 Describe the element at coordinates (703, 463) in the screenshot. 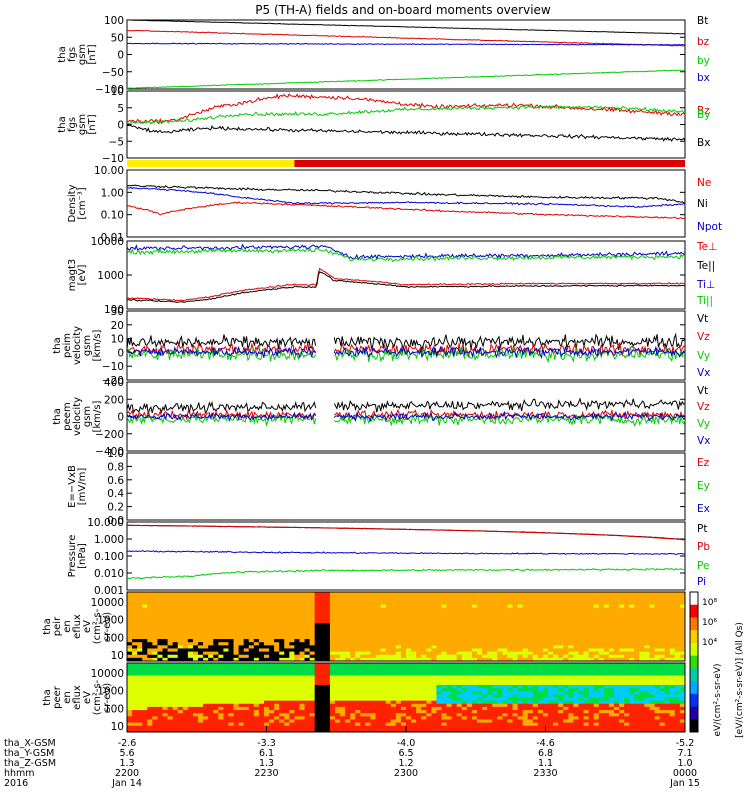

I see `legend-Ez: Ez` at that location.